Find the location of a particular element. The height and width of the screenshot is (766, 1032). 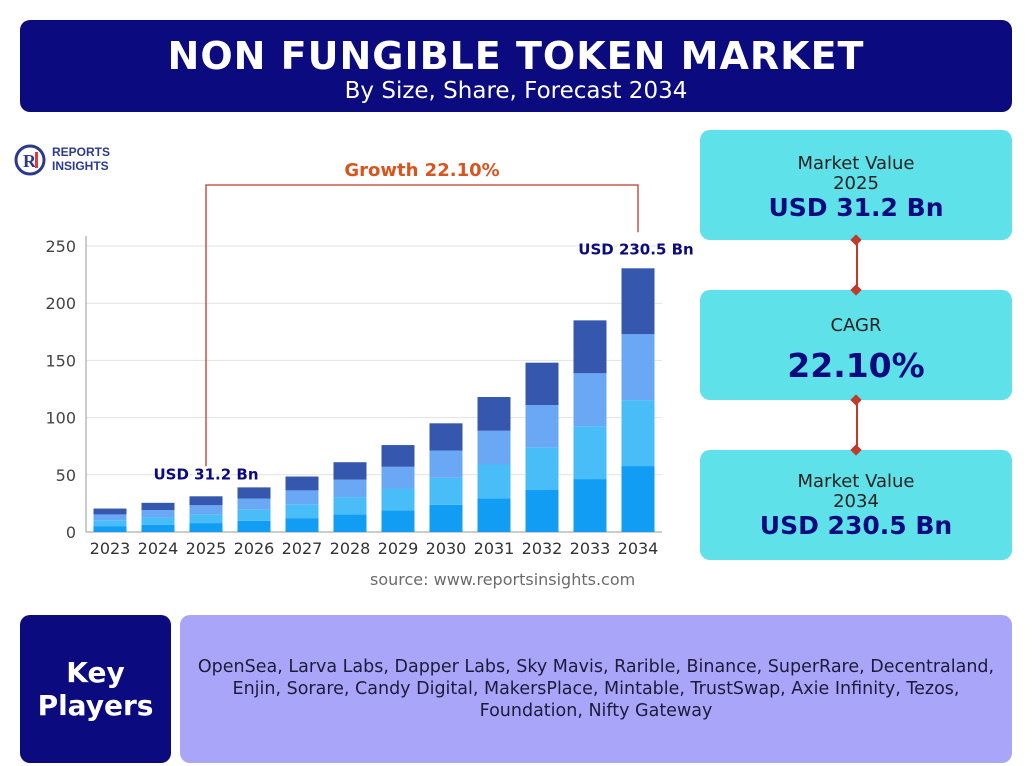

x-tick-label: 2023 is located at coordinates (110, 548).